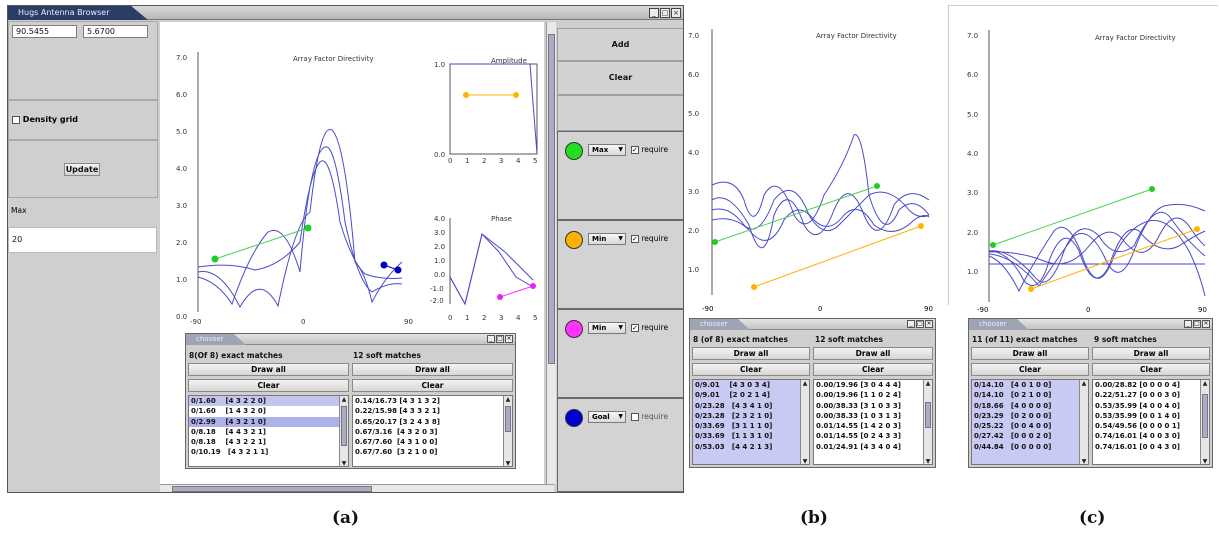 The width and height of the screenshot is (1219, 535). What do you see at coordinates (500, 297) in the screenshot?
I see `phase-min-start` at bounding box center [500, 297].